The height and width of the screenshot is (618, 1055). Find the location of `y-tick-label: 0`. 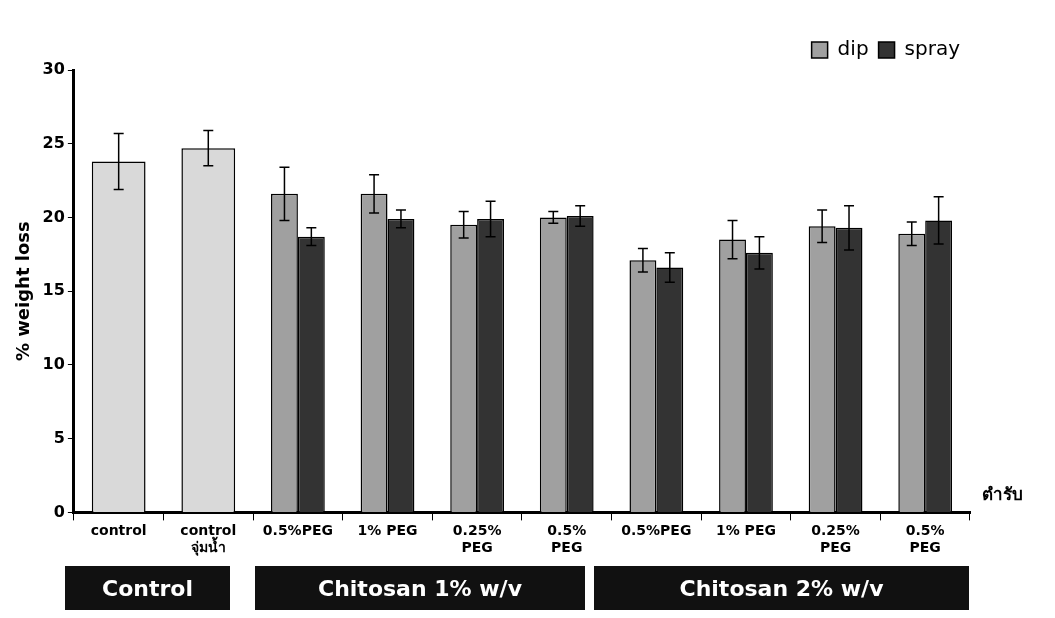

y-tick-label: 0 is located at coordinates (59, 511).